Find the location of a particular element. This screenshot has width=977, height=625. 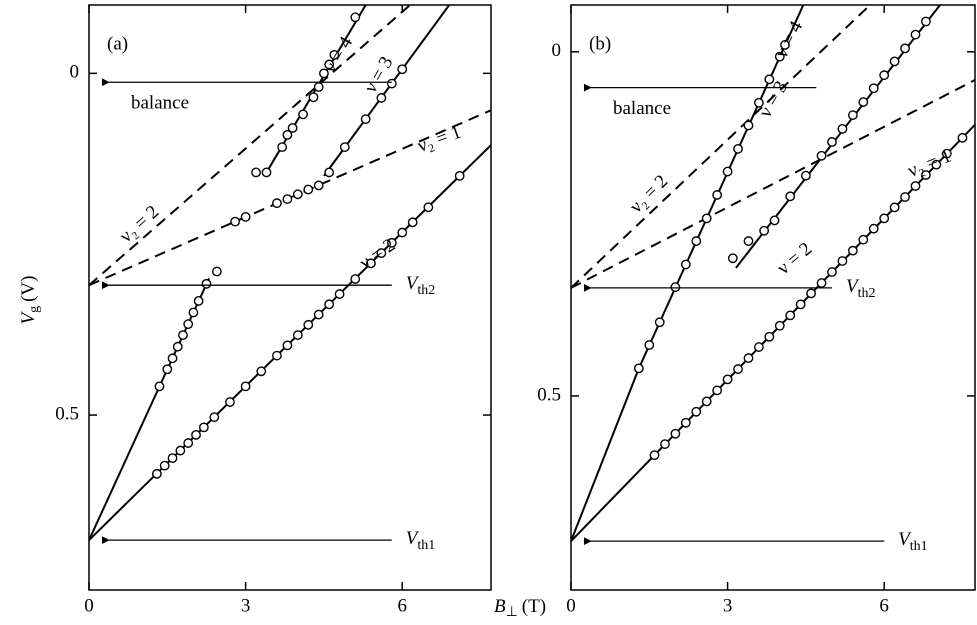

y-tick-label: 0 is located at coordinates (557, 50).